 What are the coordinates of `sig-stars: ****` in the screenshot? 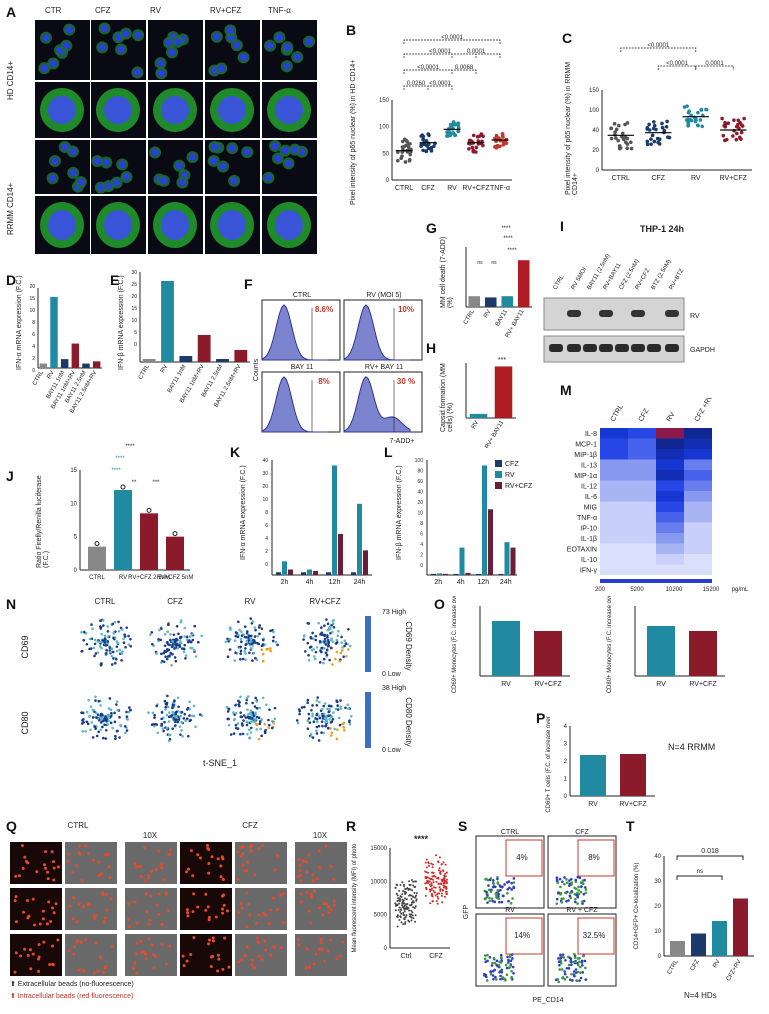 It's located at (512, 251).